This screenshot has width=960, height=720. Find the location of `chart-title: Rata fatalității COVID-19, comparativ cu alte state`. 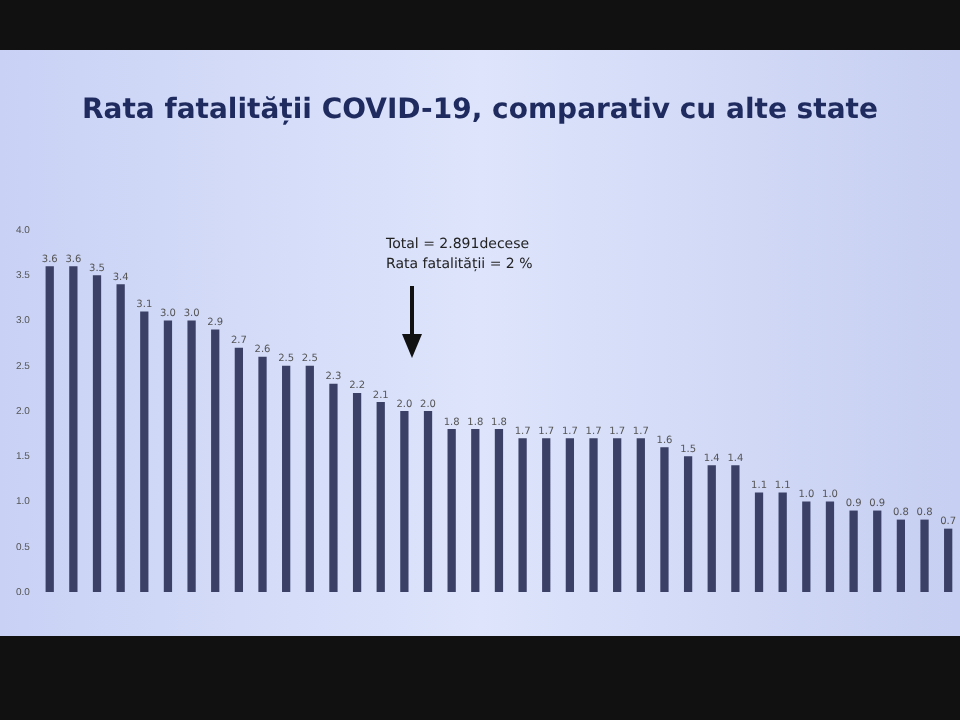

chart-title: Rata fatalității COVID-19, comparativ cu alte state is located at coordinates (480, 110).